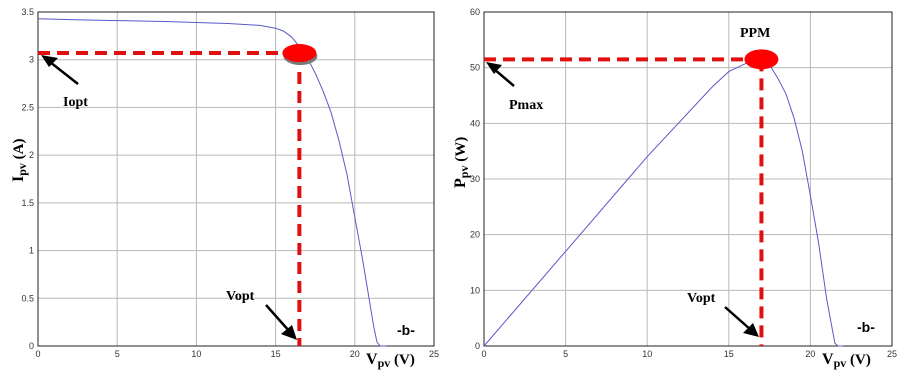 This screenshot has width=900, height=371. What do you see at coordinates (27, 298) in the screenshot?
I see `iv-y-tick-label: 0.5` at bounding box center [27, 298].